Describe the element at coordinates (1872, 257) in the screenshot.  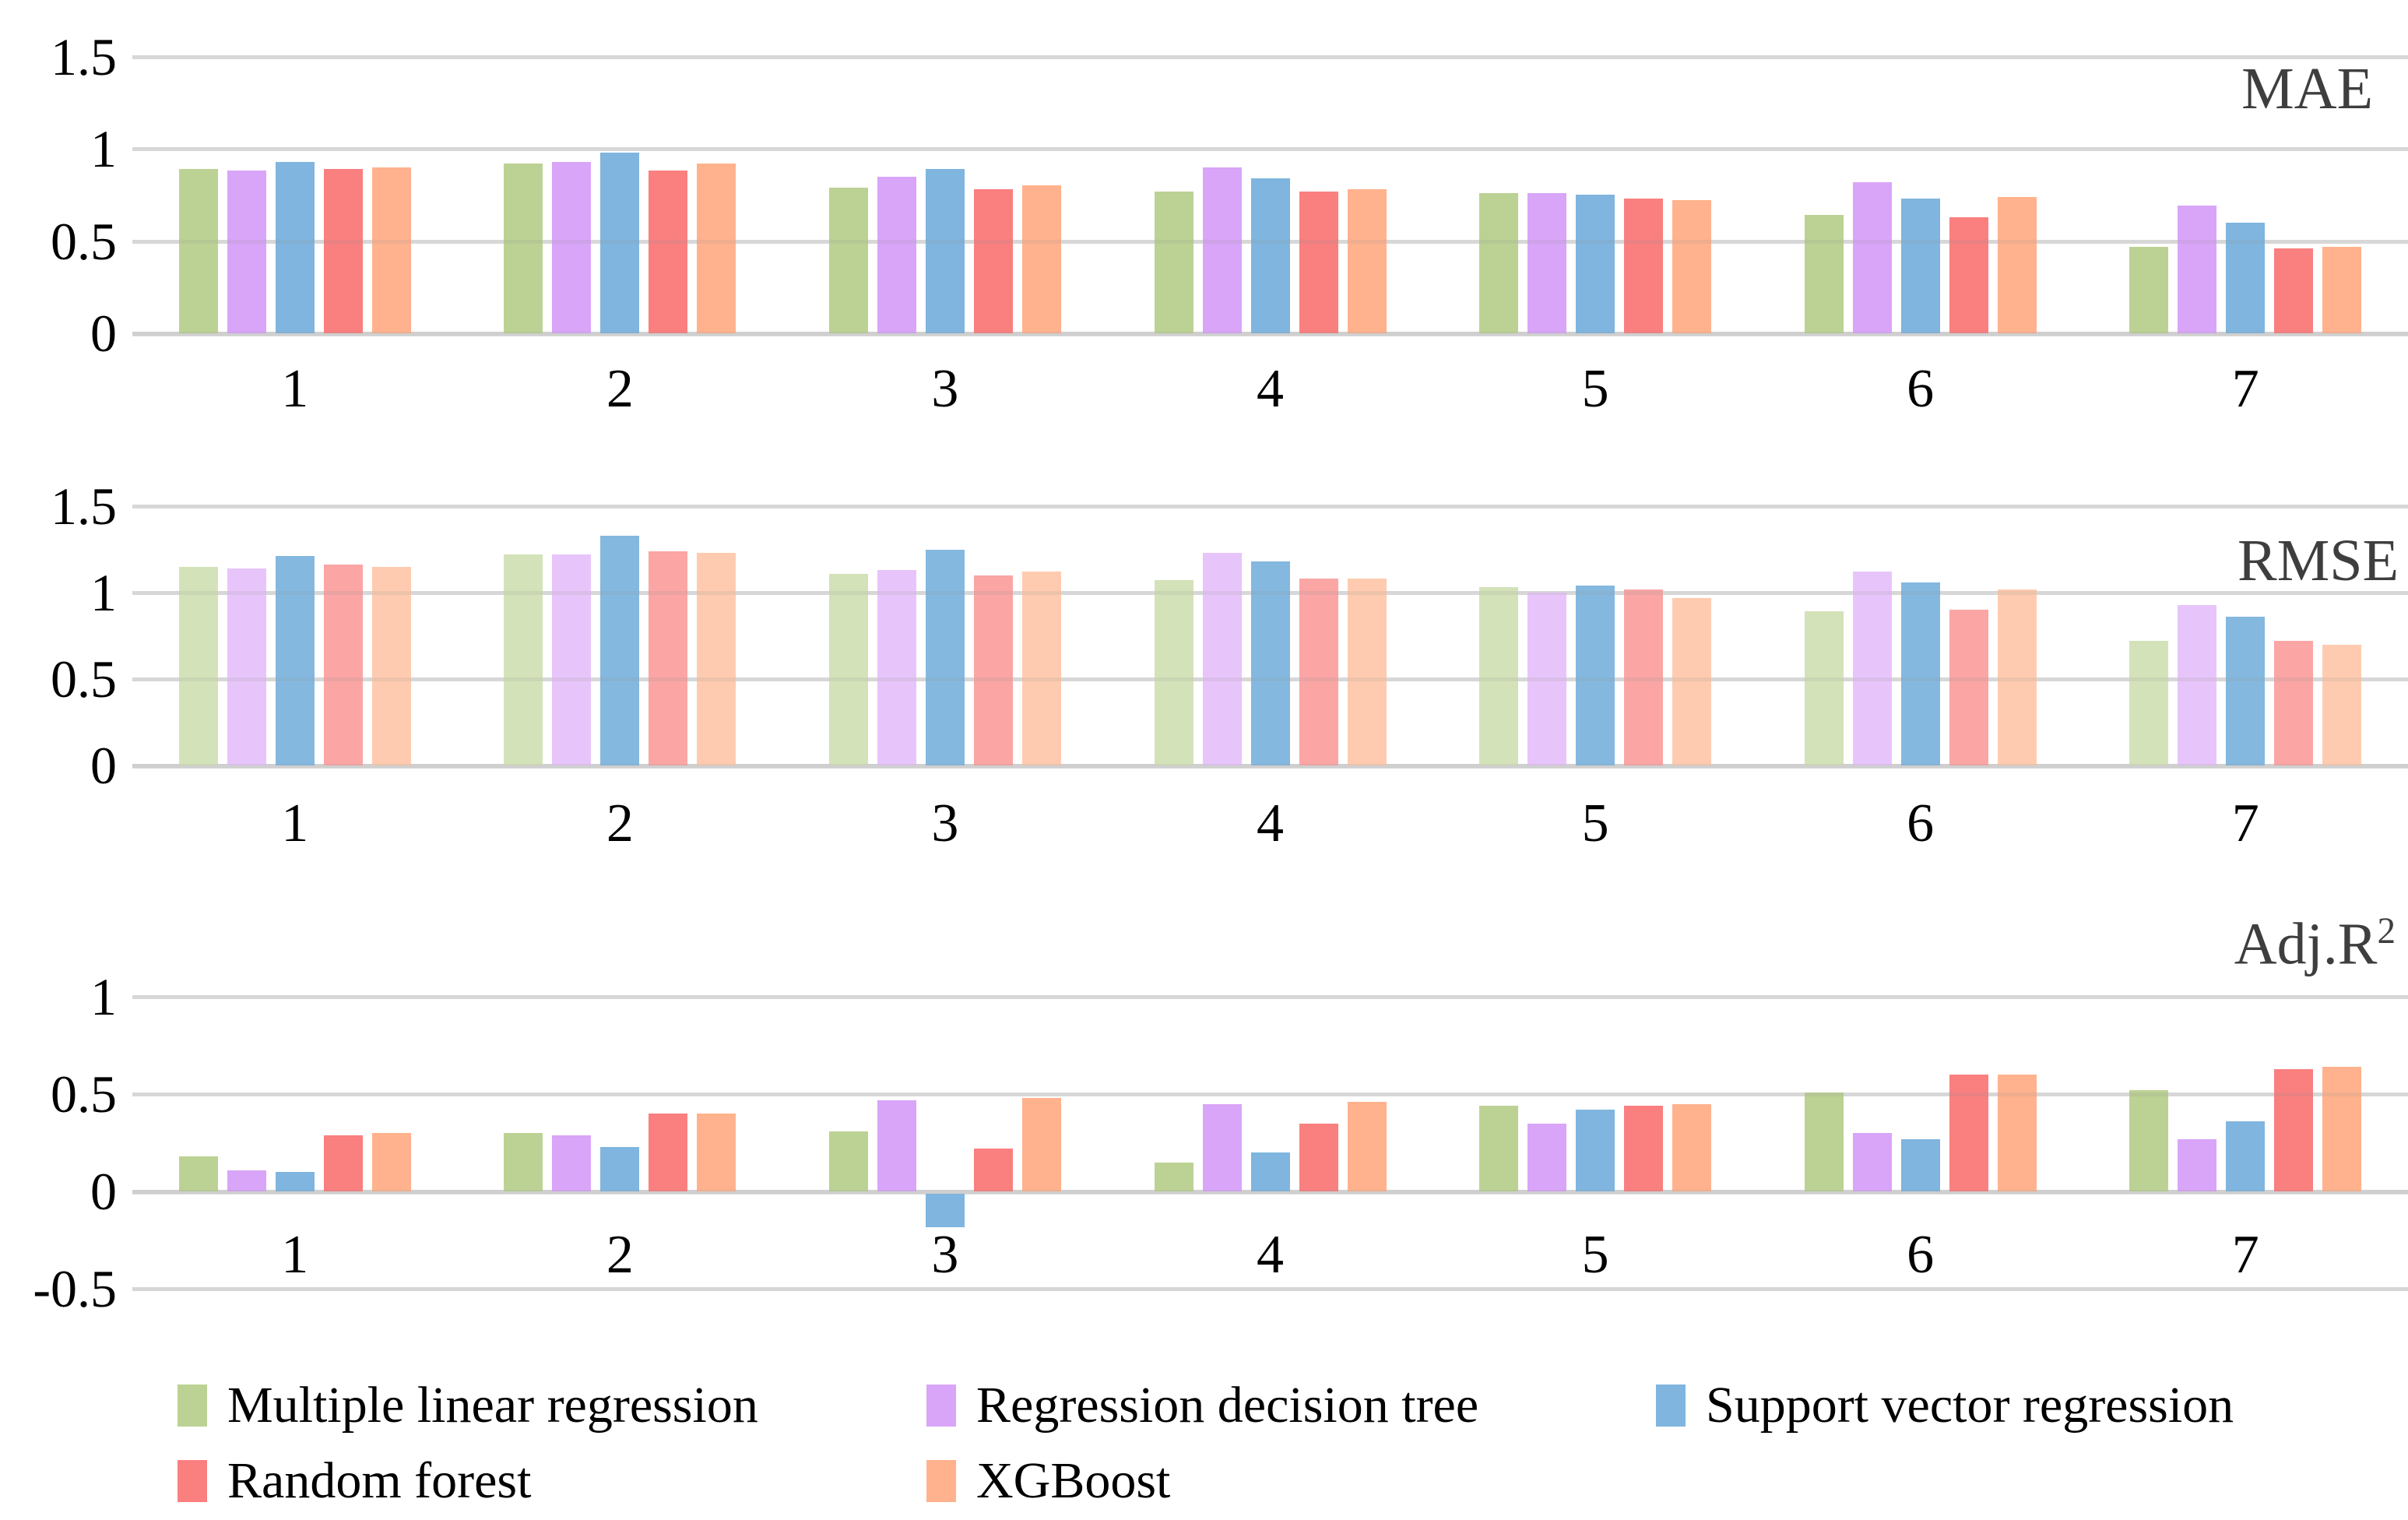
I see `bar-regression-decision-tree-cat6` at that location.